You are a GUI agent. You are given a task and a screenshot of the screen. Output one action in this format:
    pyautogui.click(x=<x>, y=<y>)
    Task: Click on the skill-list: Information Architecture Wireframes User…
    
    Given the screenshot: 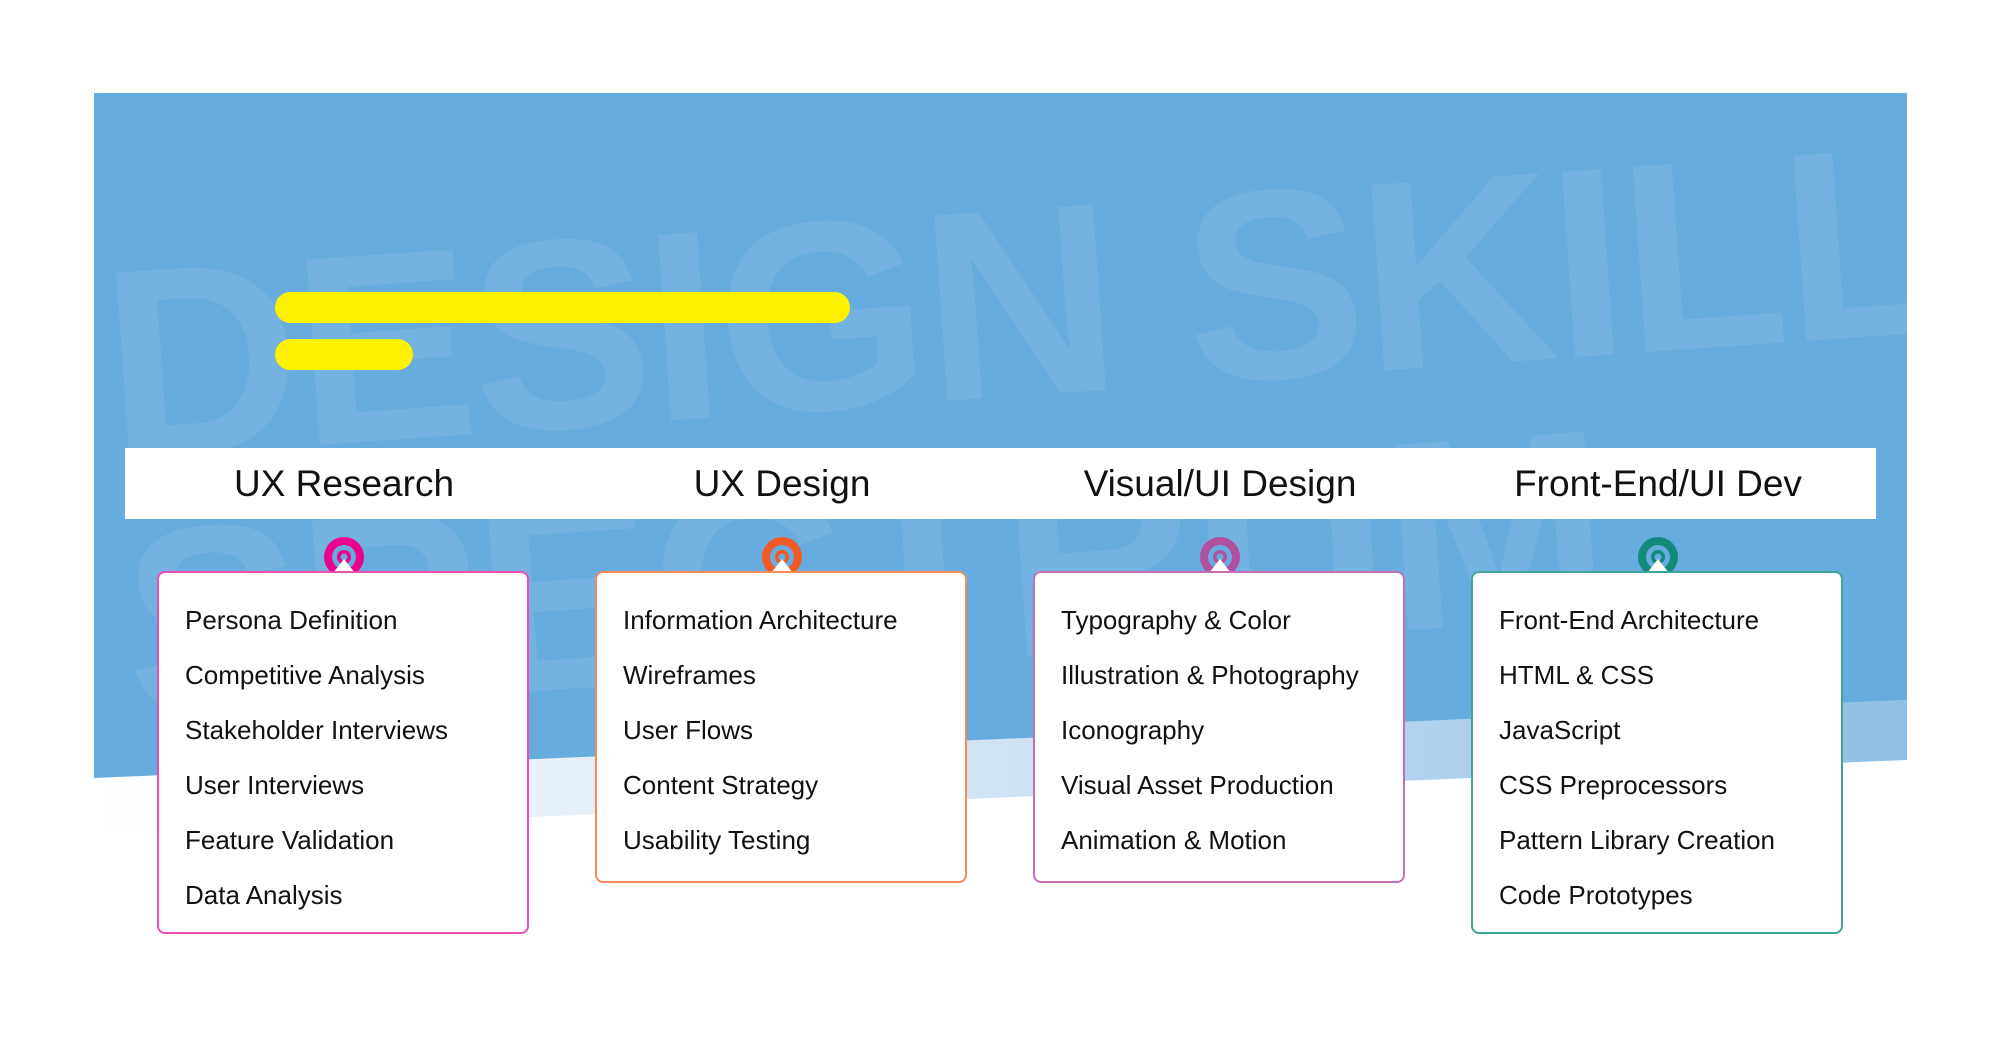 What is the action you would take?
    pyautogui.click(x=781, y=720)
    